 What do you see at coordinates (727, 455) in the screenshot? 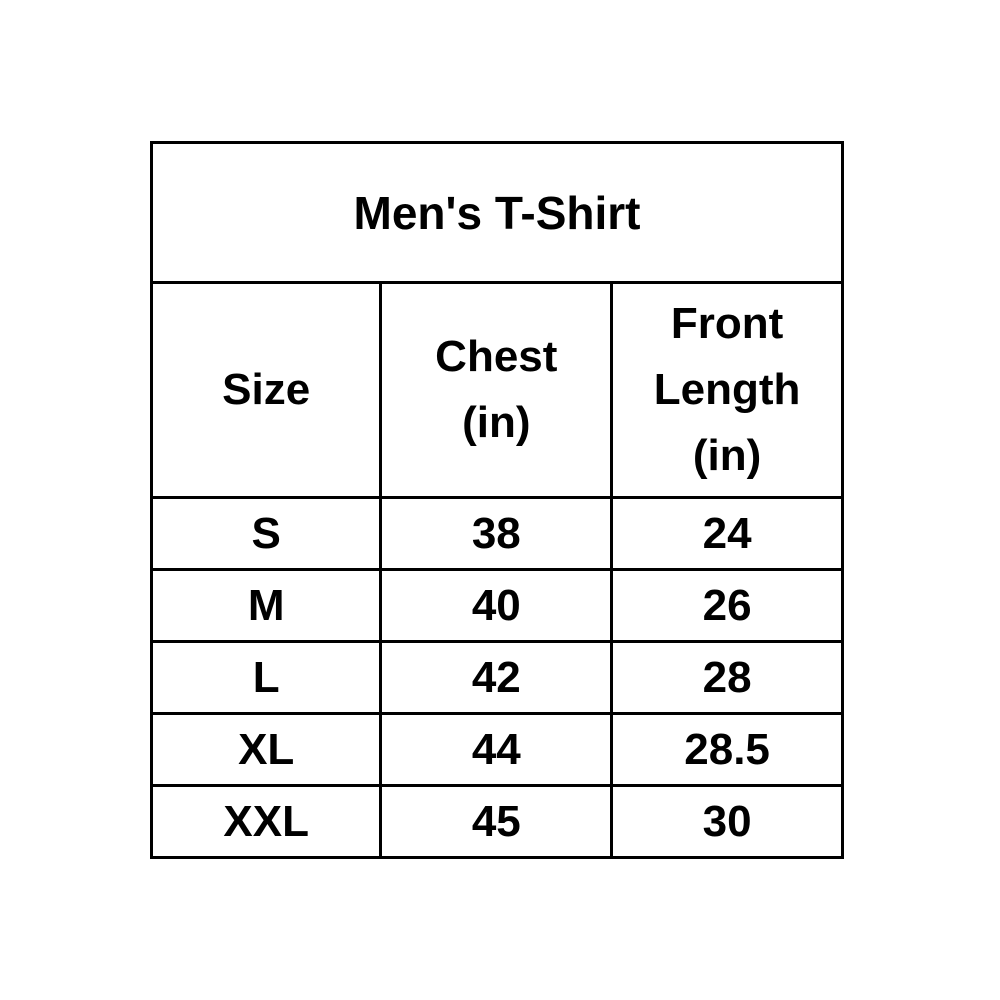
I see `column-header-front-length-unit: (in)` at bounding box center [727, 455].